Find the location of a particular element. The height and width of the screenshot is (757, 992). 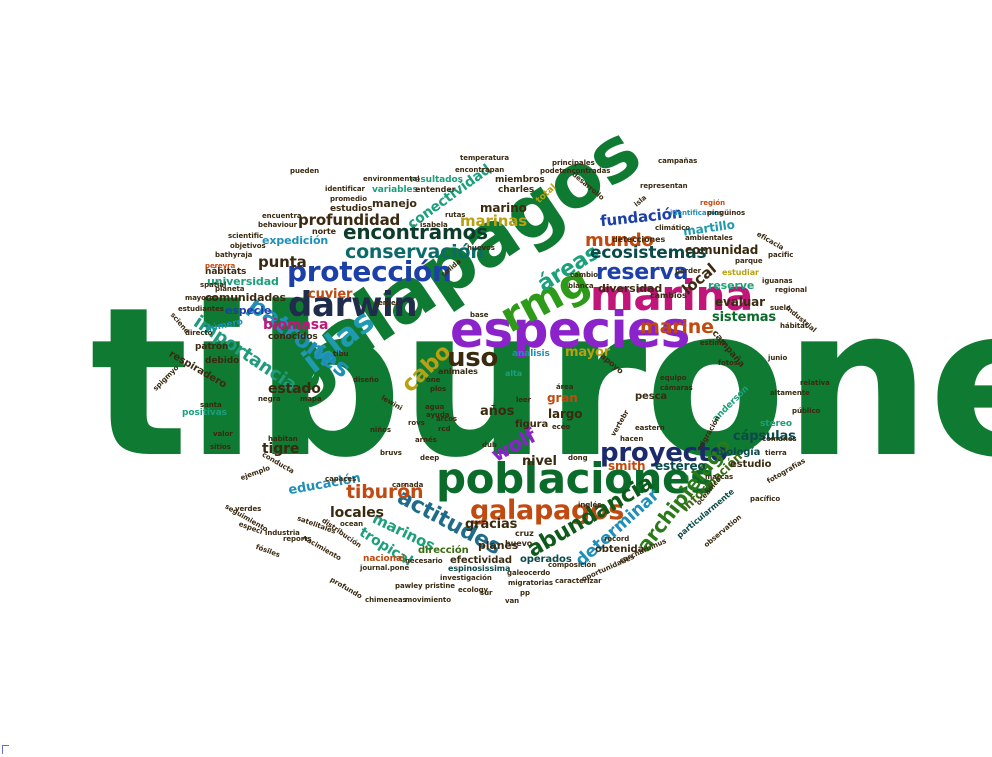

word-parque: parque is located at coordinates (749, 261).